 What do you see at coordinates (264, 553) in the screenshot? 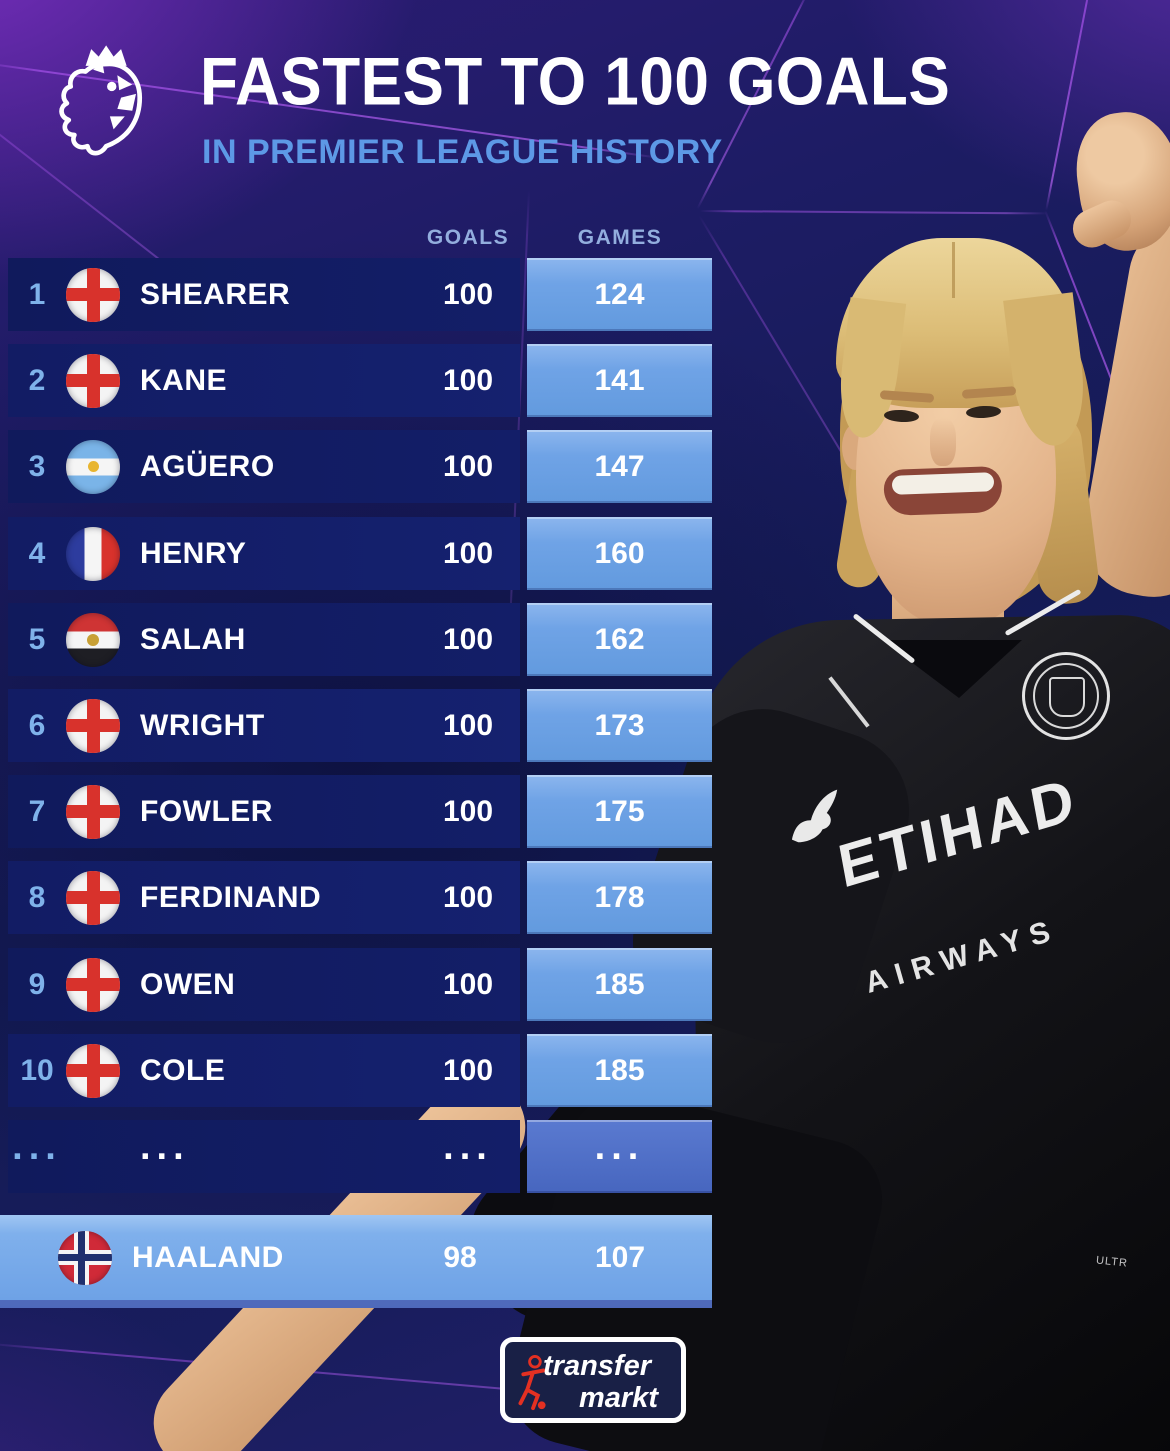
I see `table-row: 4 HENRY 100` at bounding box center [264, 553].